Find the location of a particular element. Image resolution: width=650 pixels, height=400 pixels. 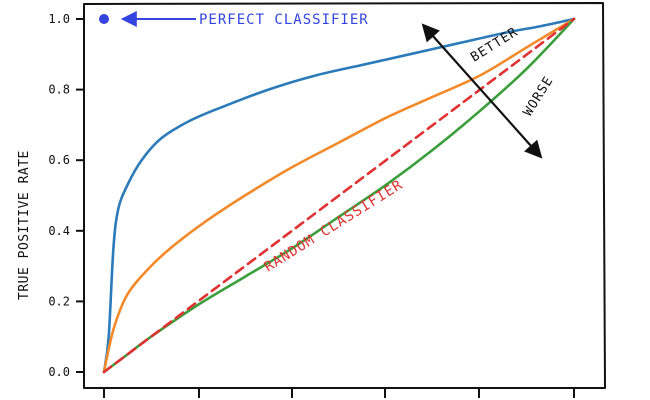

y-tick-label: 0.8 is located at coordinates (59, 90).